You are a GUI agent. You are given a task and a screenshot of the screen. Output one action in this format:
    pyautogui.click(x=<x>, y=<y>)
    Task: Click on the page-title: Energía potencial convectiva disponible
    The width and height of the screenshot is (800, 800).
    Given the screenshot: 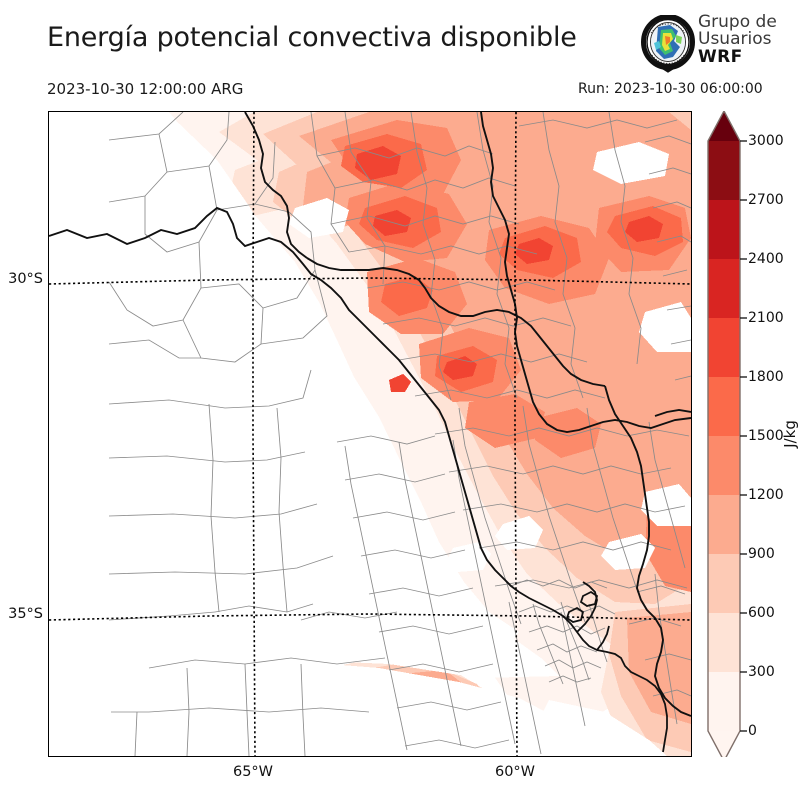 What is the action you would take?
    pyautogui.click(x=312, y=37)
    